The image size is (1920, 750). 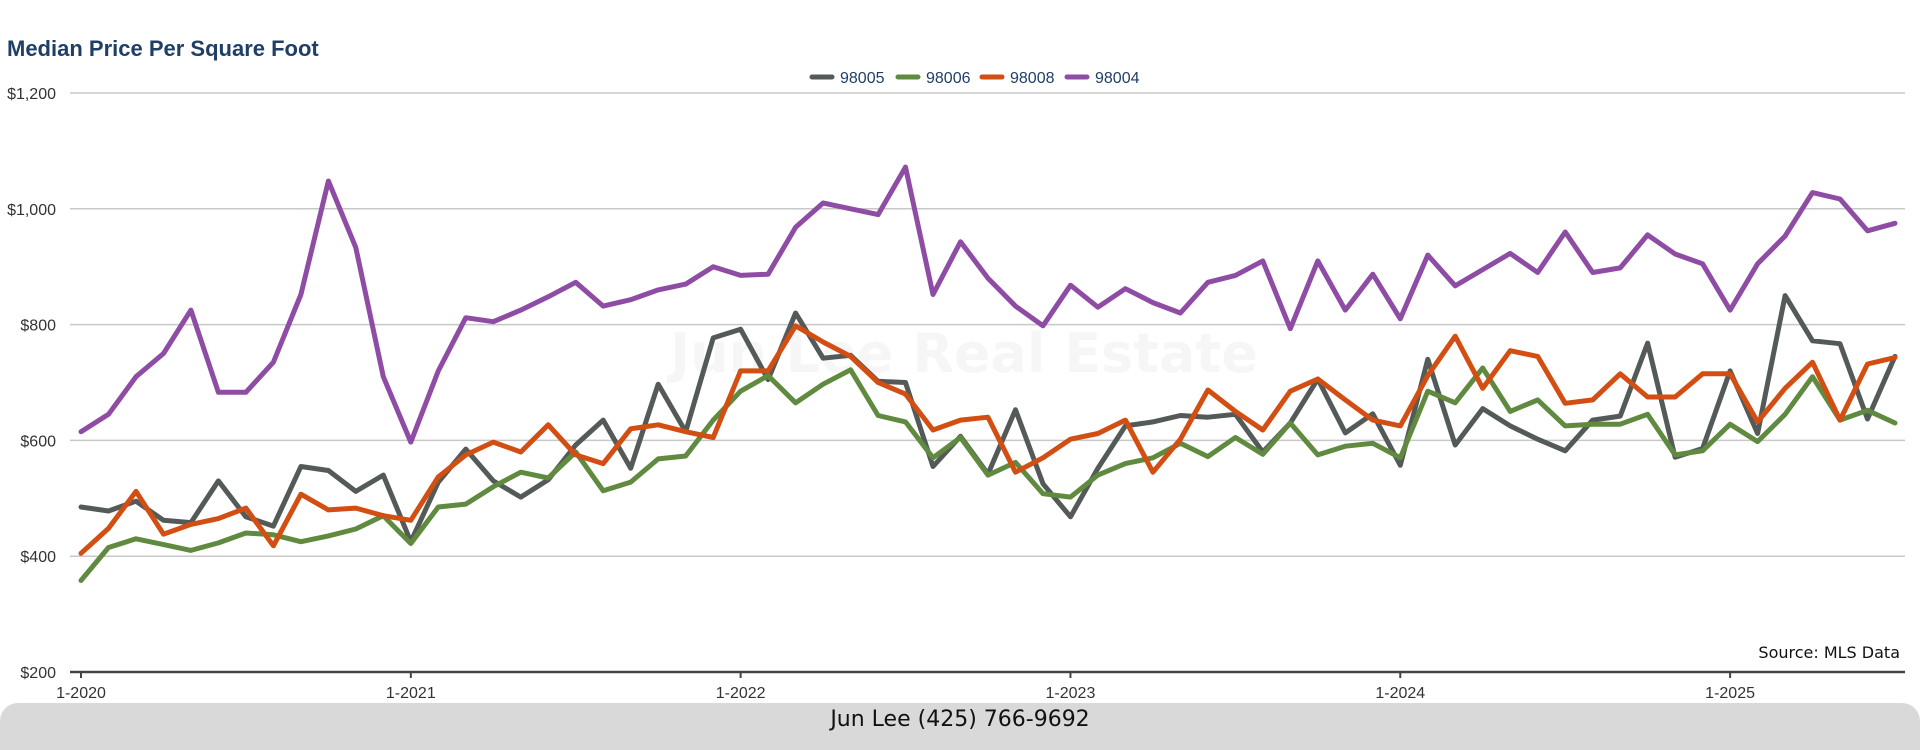 I want to click on footer-bar, so click(x=960, y=726).